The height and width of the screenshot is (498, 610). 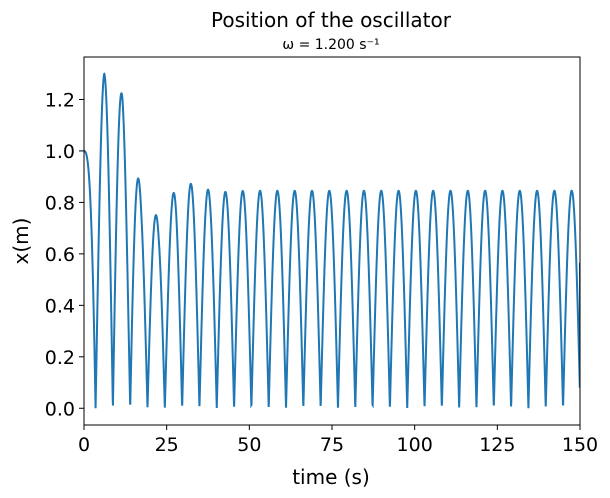 What do you see at coordinates (415, 445) in the screenshot?
I see `x-tick-label: 100` at bounding box center [415, 445].